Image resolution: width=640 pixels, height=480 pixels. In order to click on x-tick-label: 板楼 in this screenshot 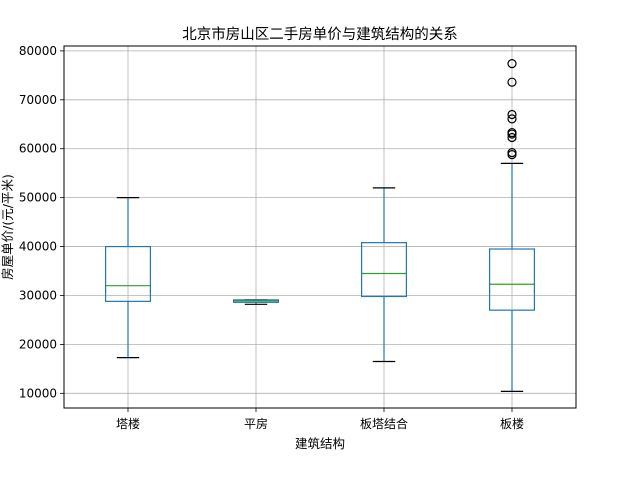, I will do `click(512, 423)`.